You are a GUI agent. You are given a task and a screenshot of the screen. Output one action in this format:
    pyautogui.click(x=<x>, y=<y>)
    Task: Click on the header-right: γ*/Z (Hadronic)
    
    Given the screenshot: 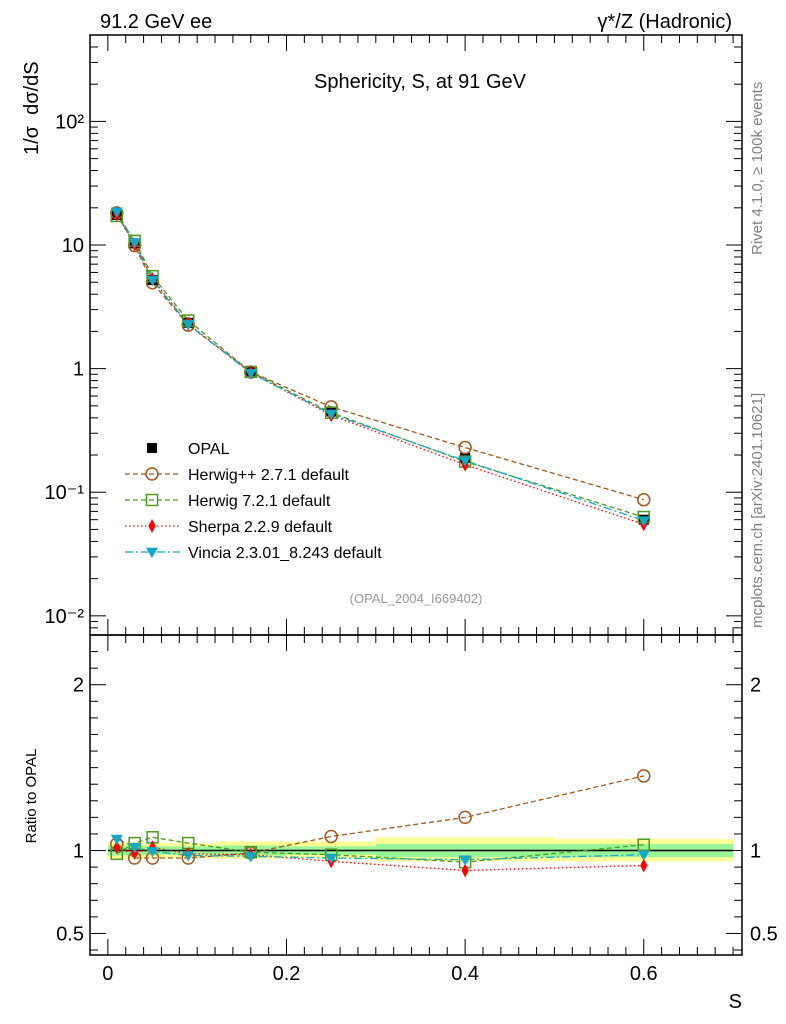 What is the action you would take?
    pyautogui.click(x=665, y=22)
    